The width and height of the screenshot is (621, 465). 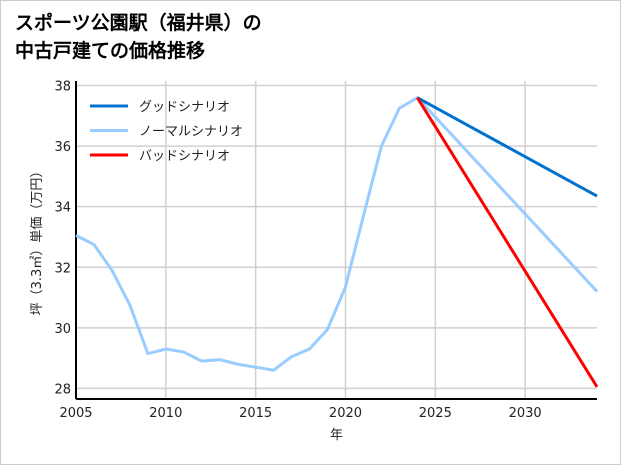 I want to click on y-tick-label: 30, so click(x=62, y=329).